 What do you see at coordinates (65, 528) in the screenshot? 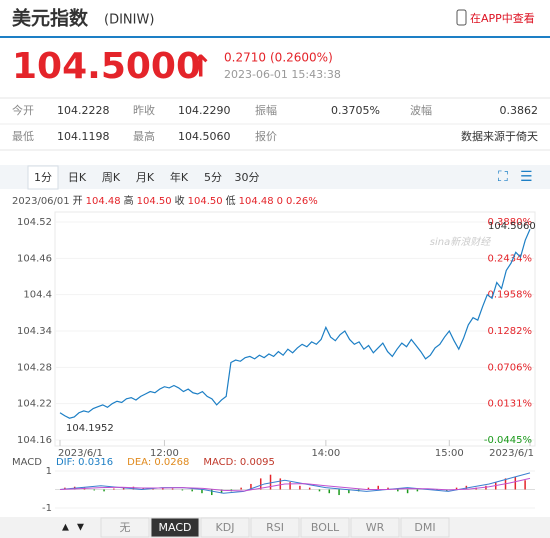
I see `arrow-button: ▲` at bounding box center [65, 528].